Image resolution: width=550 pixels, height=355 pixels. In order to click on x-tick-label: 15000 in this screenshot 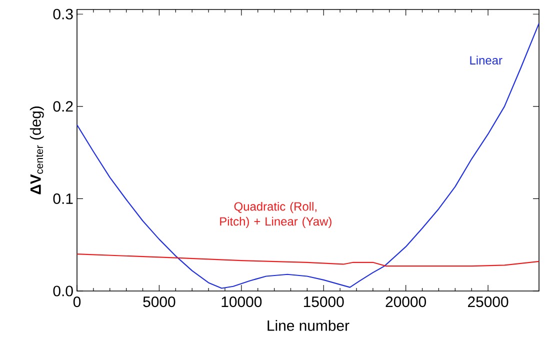, I will do `click(324, 302)`.